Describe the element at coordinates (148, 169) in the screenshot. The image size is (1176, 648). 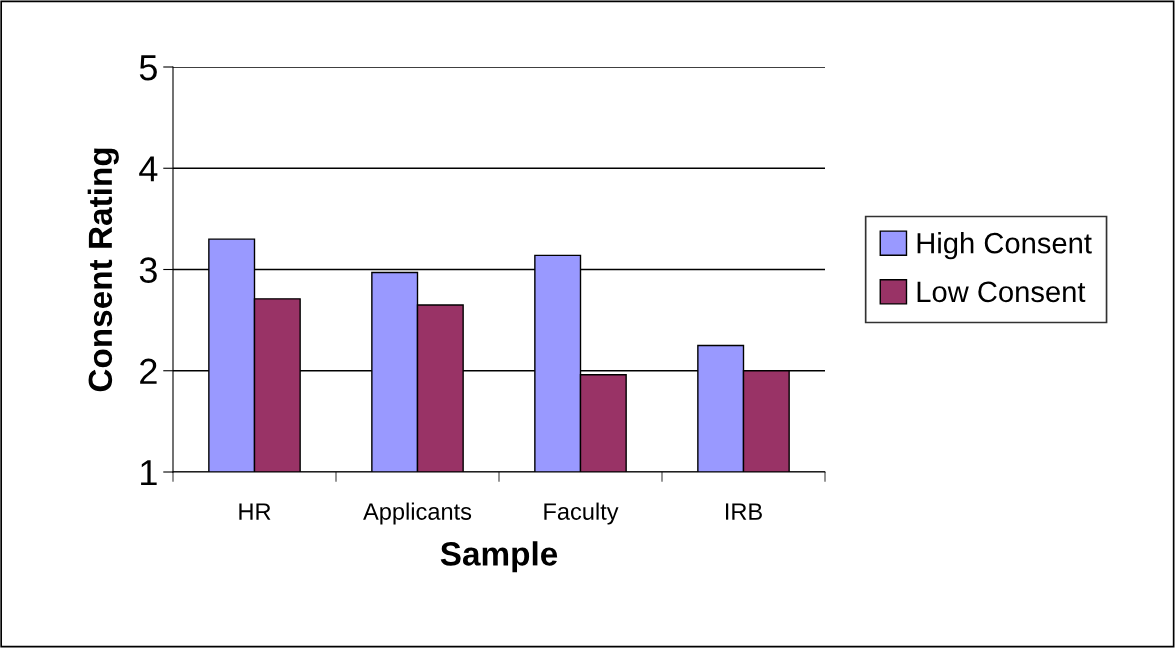
I see `y-tick-label: 4` at that location.